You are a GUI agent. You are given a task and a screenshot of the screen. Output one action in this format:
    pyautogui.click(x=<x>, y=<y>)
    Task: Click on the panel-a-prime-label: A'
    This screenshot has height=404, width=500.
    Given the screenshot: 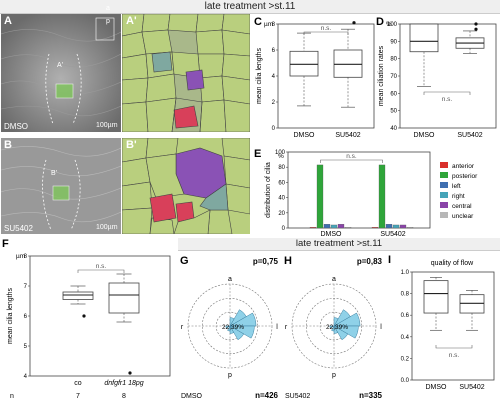 What is the action you would take?
    pyautogui.click(x=131, y=21)
    